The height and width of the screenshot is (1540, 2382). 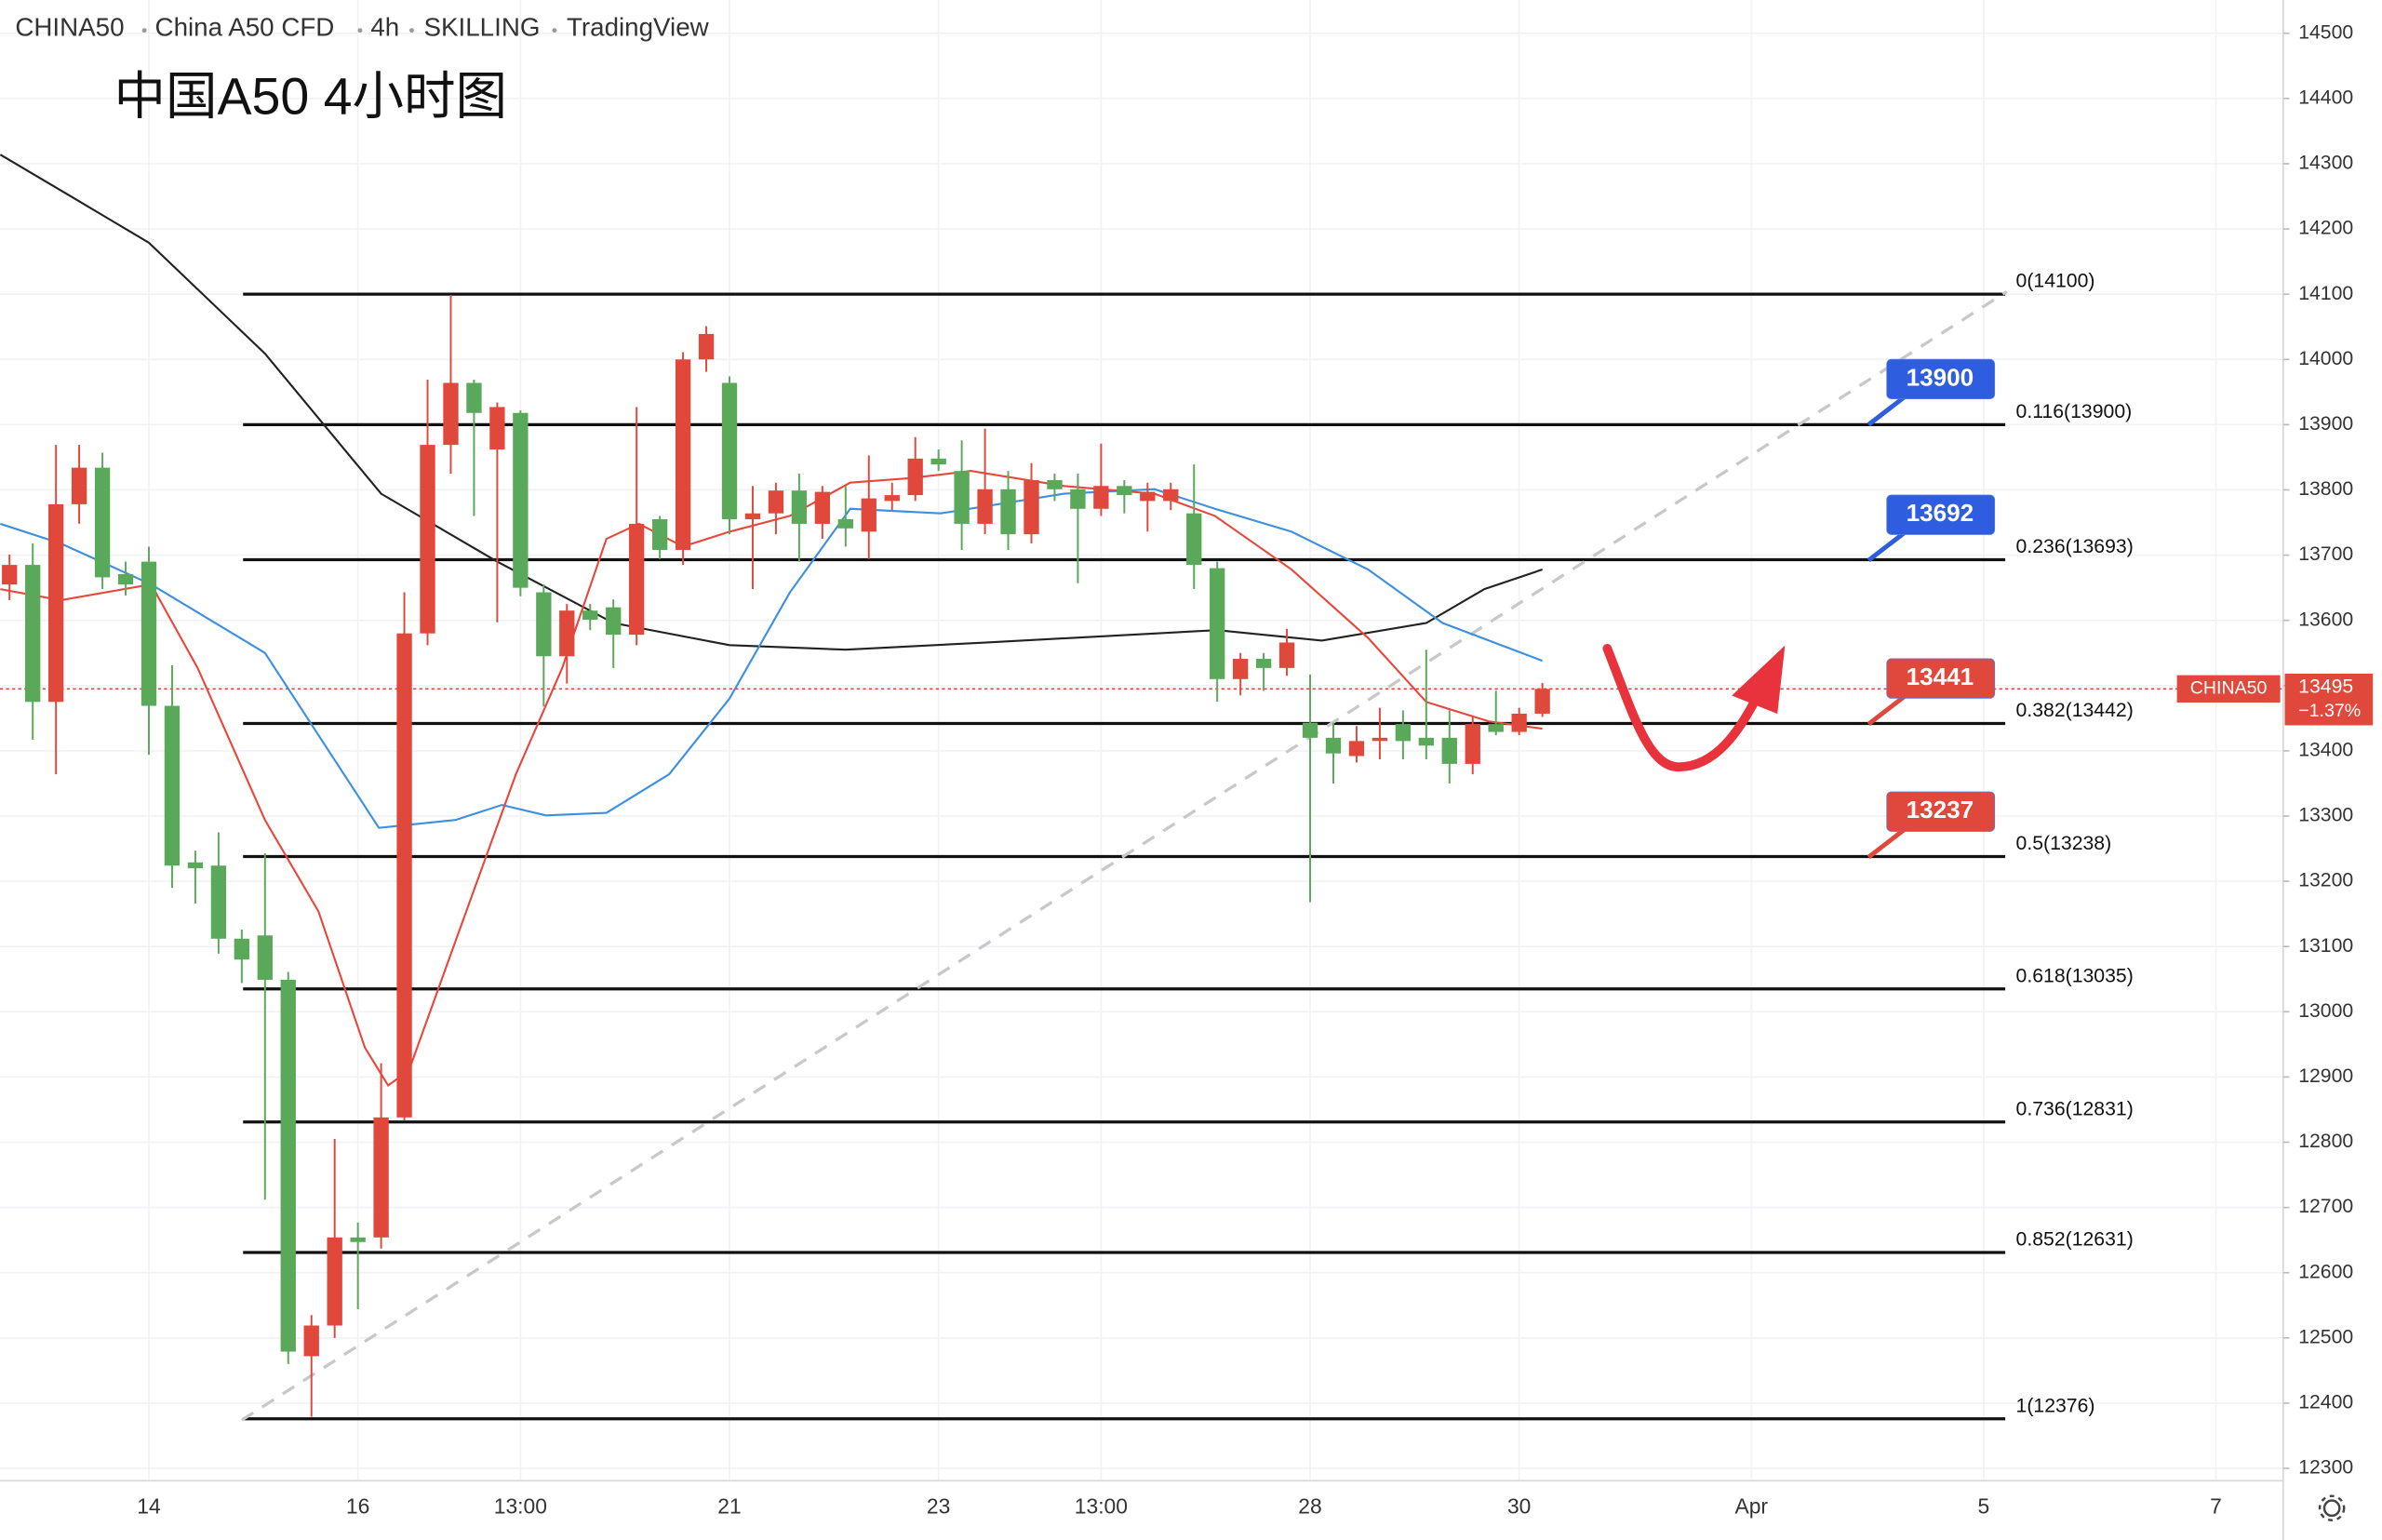 What do you see at coordinates (2075, 1240) in the screenshot?
I see `fib-label: 0.852(12631)` at bounding box center [2075, 1240].